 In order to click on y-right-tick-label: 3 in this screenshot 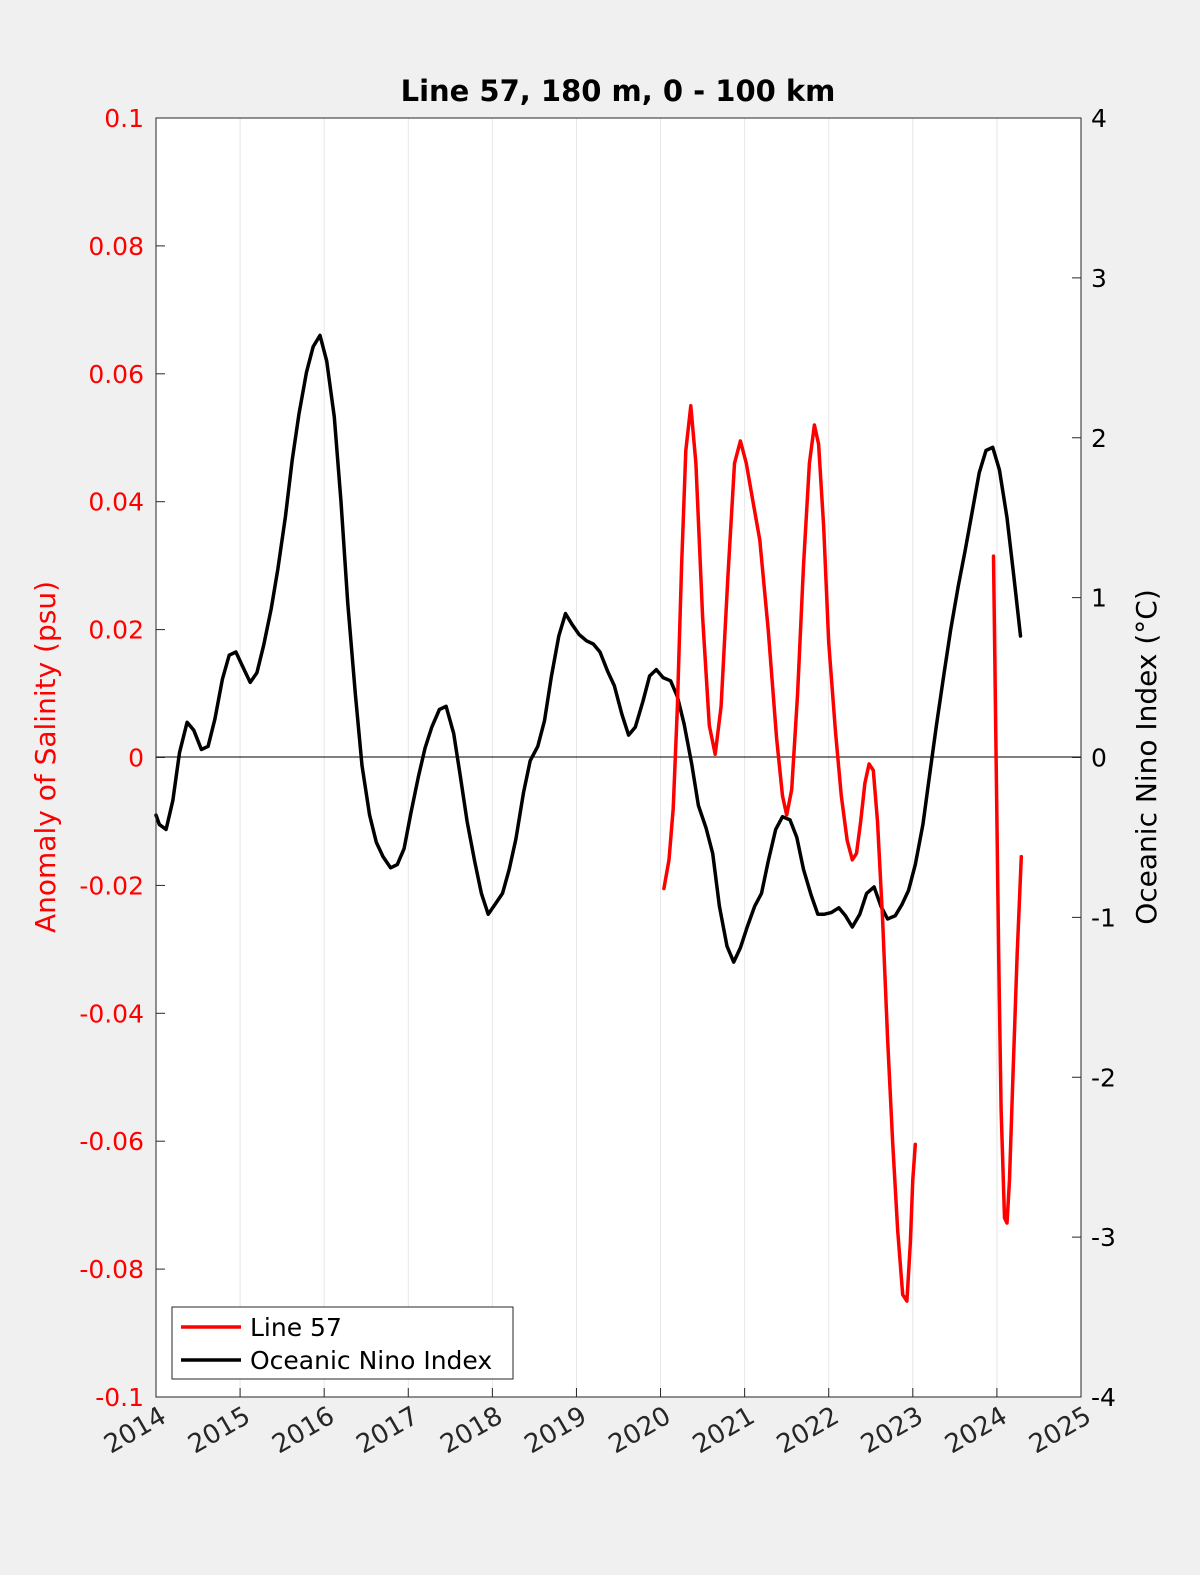, I will do `click(1099, 278)`.